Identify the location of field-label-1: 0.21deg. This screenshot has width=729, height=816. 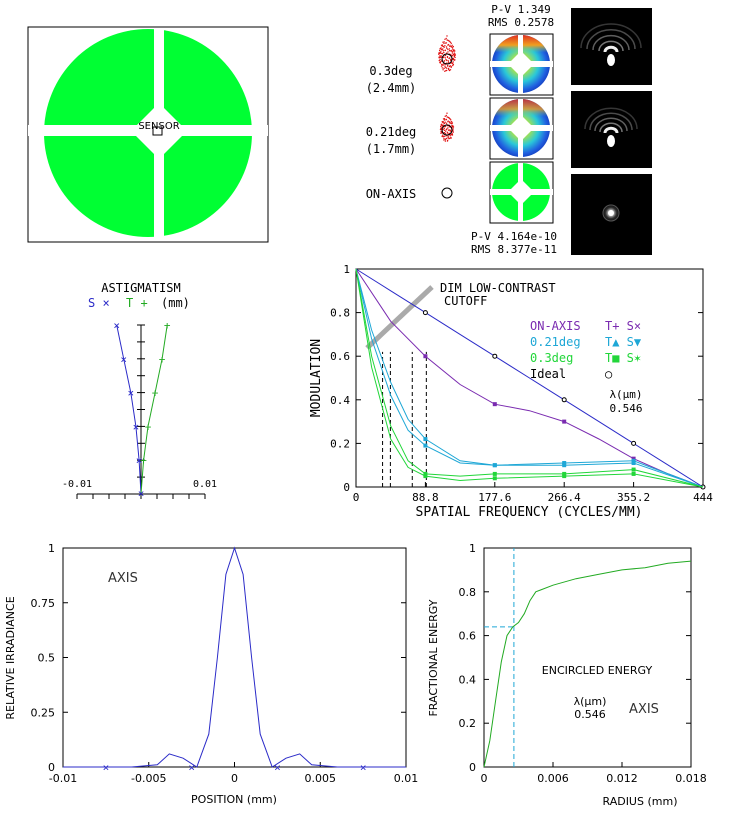
(391, 132).